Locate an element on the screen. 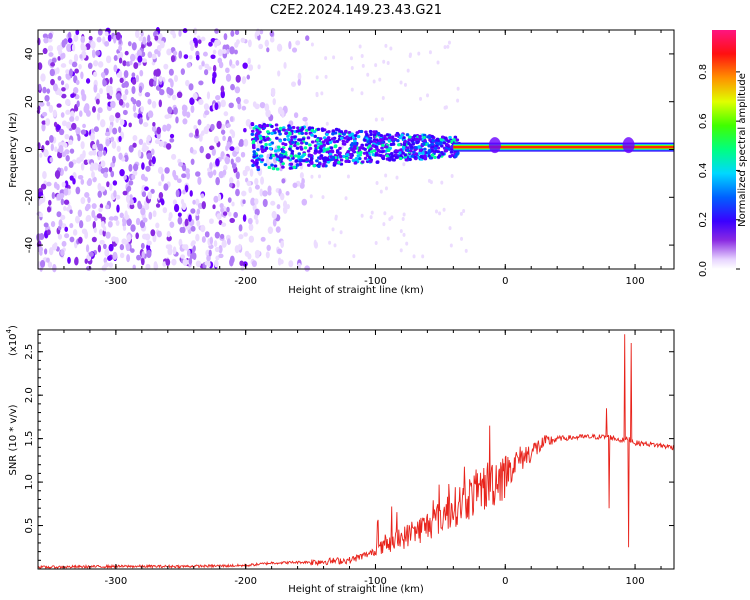  colorbar-gradient is located at coordinates (724, 149).